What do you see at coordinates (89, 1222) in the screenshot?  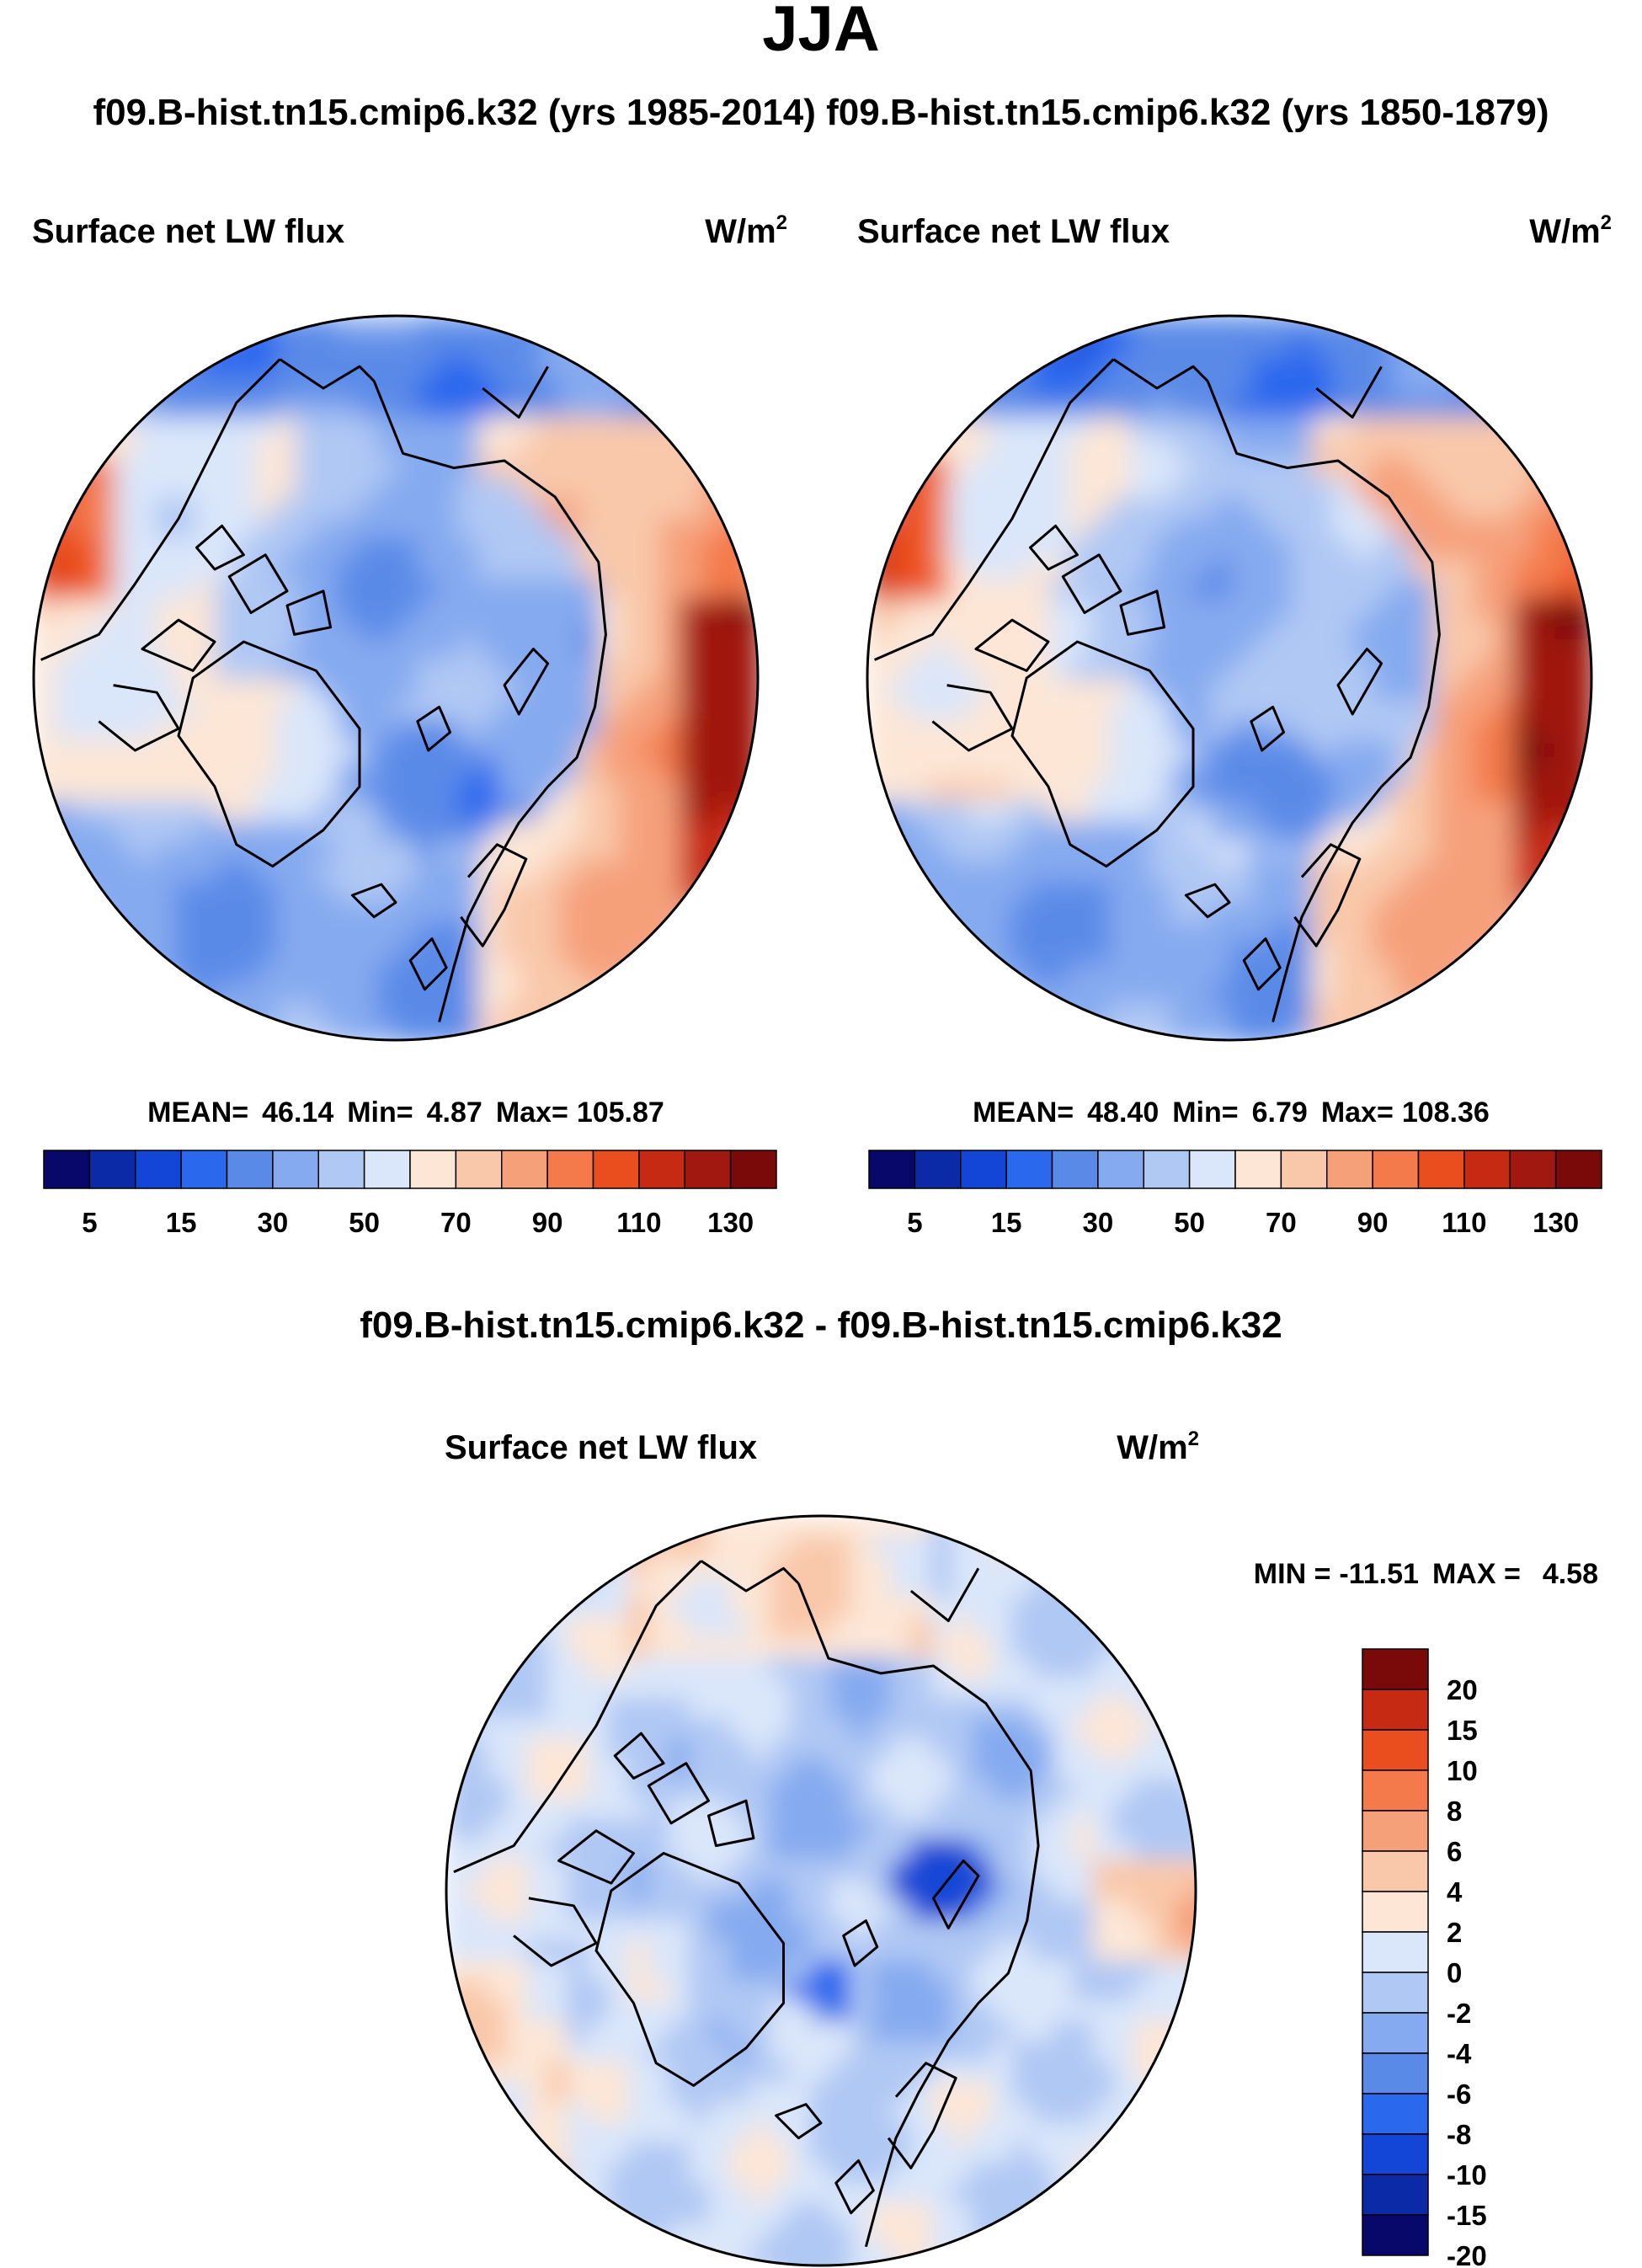 I see `left-colorbar-tick-label: 5` at bounding box center [89, 1222].